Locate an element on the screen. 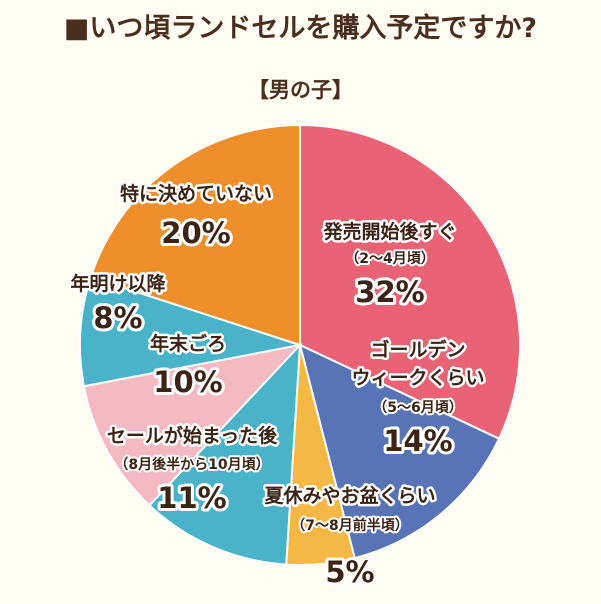 The image size is (601, 604). slice-sublabel: （5〜6月頃） is located at coordinates (417, 408).